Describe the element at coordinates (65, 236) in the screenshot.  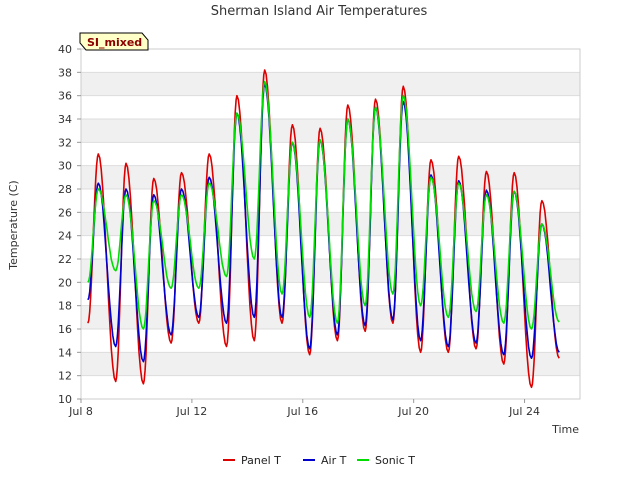
I see `y-tick-label: 24` at that location.